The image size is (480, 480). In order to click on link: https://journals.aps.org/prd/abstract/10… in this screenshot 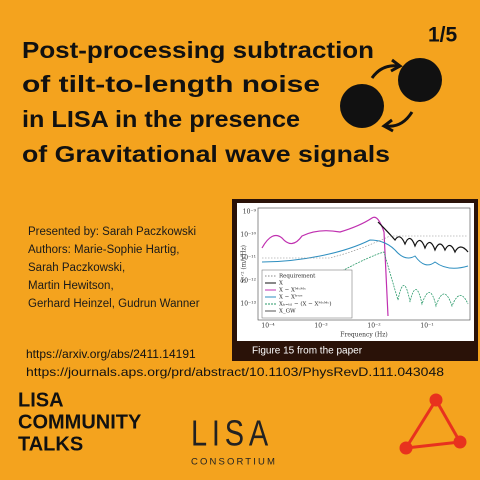, I will do `click(235, 372)`.